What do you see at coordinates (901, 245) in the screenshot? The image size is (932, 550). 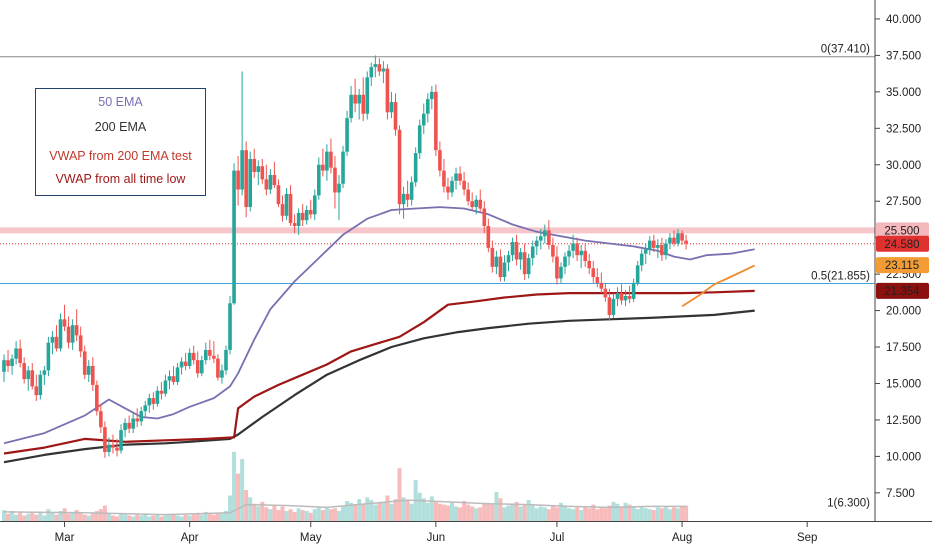 I see `last-price-label: 24.580` at bounding box center [901, 245].